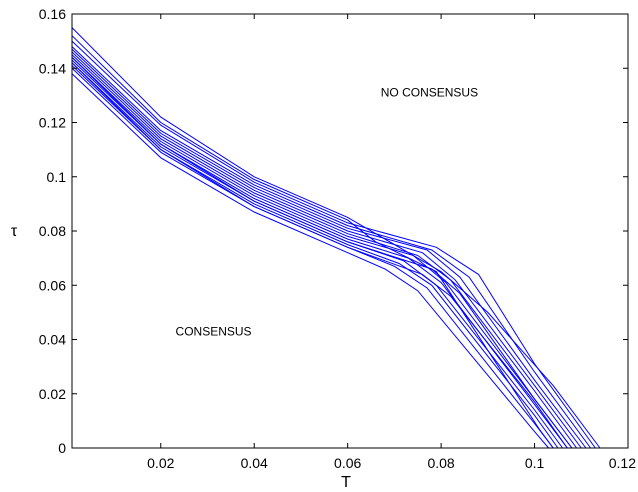  What do you see at coordinates (160, 463) in the screenshot?
I see `x-tick-label: 0.02` at bounding box center [160, 463].